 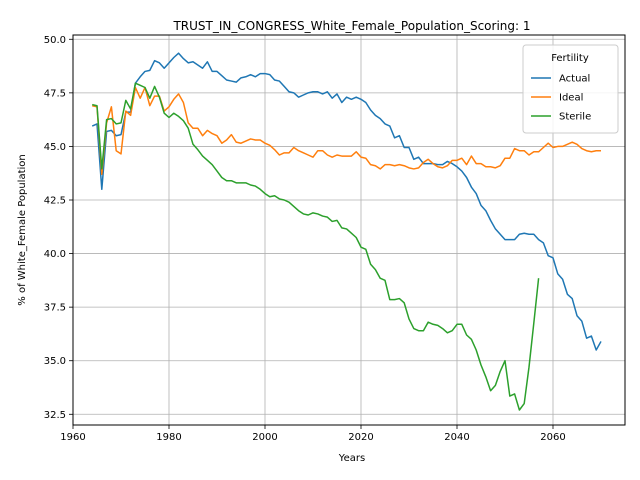 I want to click on x-tick-label: 1960, so click(x=72, y=437).